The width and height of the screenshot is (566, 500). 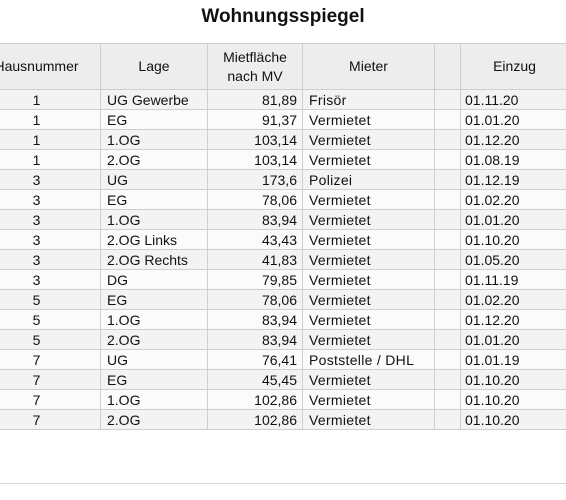 I want to click on table-row: 3 2.OG Links 43,43 Vermietet 01.10.20, so click(x=283, y=239).